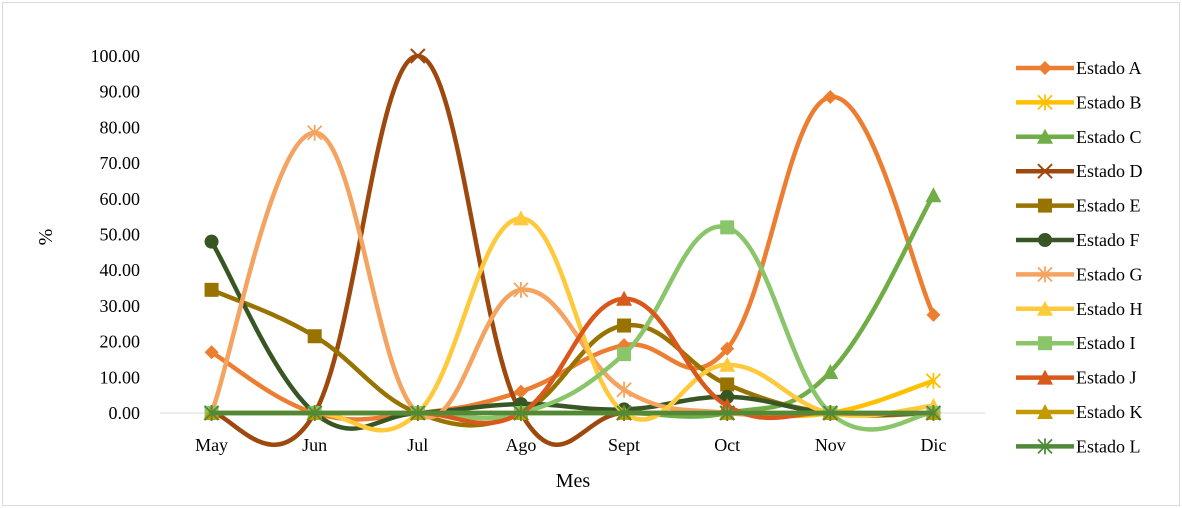  What do you see at coordinates (120, 235) in the screenshot?
I see `y-tick-label: 50.00` at bounding box center [120, 235].